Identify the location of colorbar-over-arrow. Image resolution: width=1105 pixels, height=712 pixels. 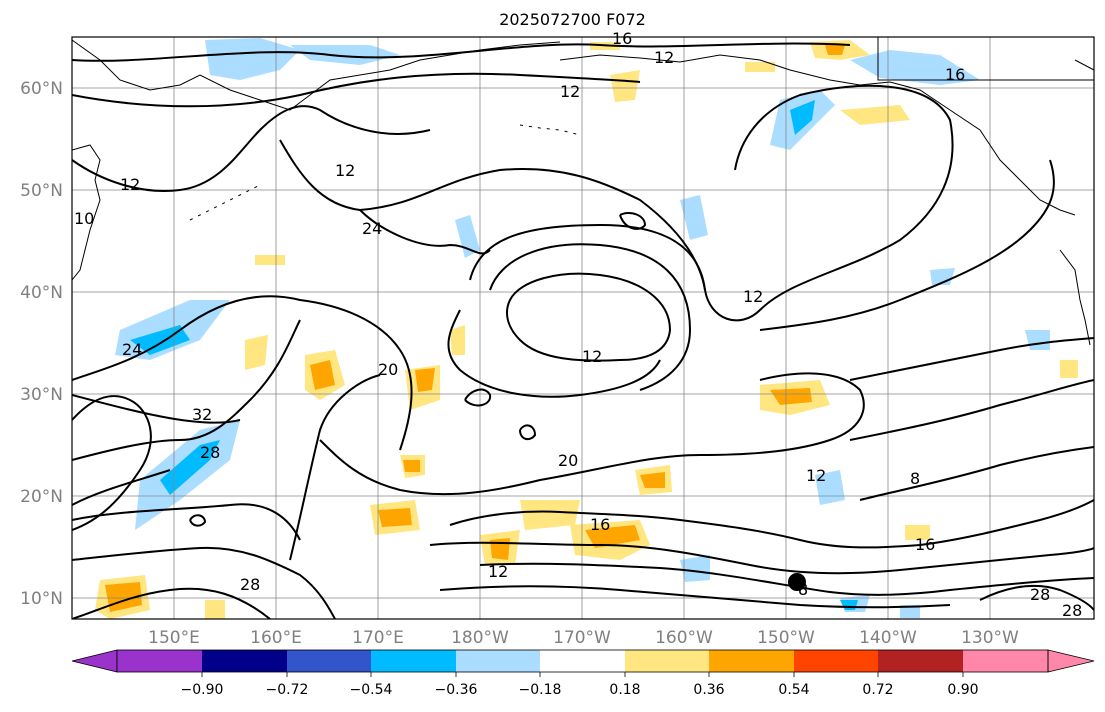
(1071, 661).